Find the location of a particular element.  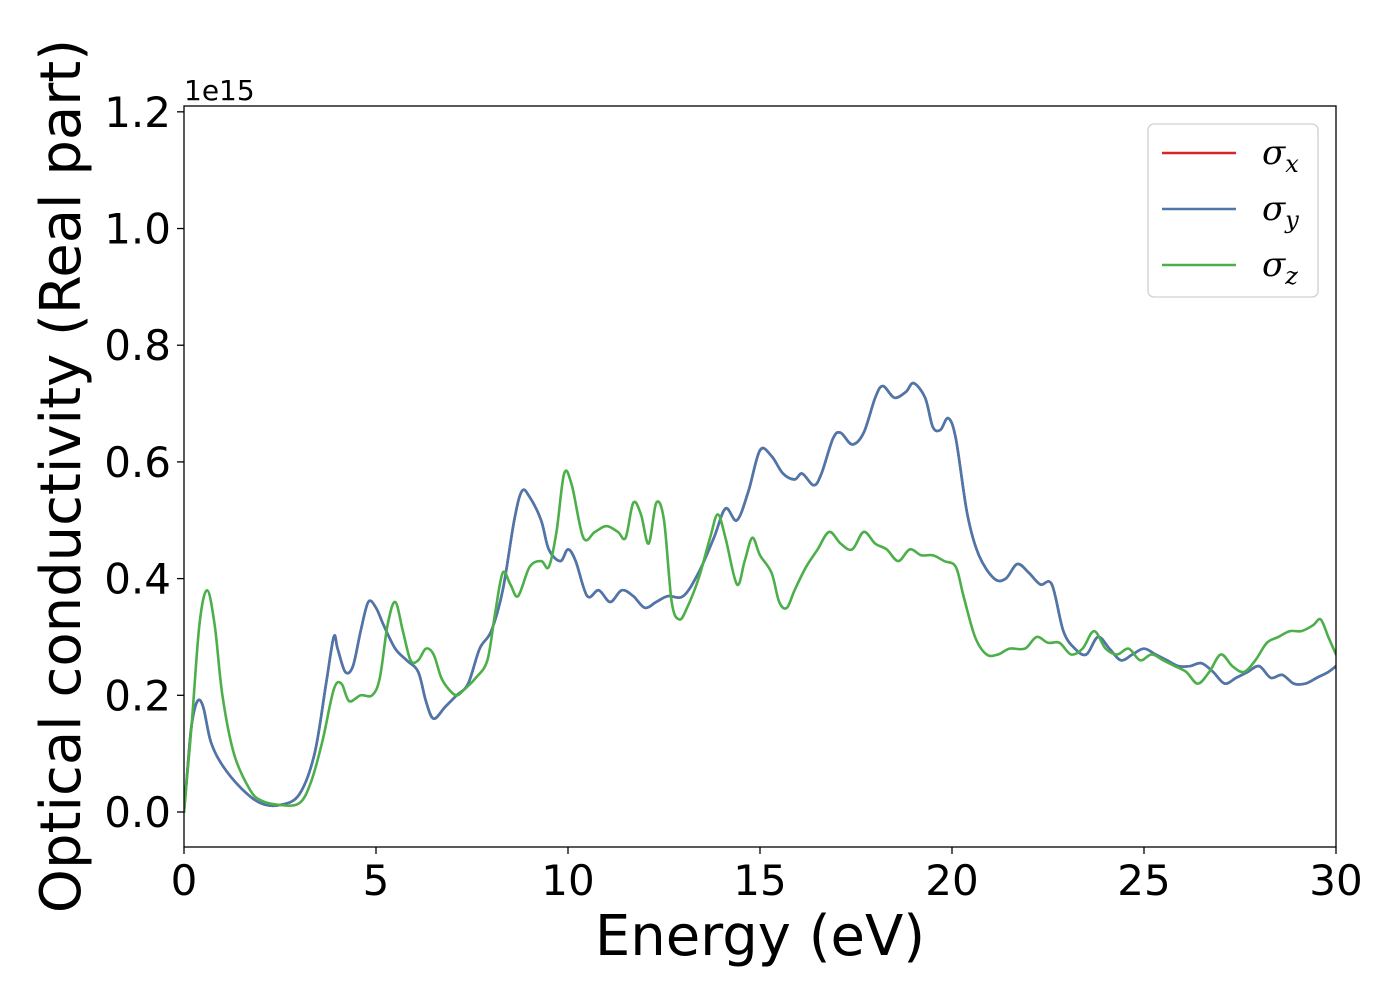

y-tick-label: 0.0 is located at coordinates (137, 812).